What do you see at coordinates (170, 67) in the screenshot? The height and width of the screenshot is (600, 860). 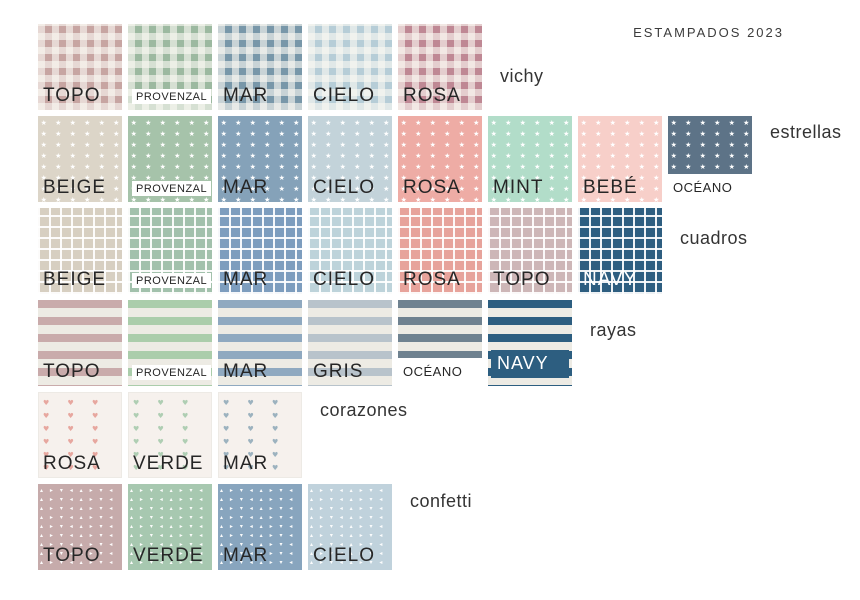 I see `swatch-vichy-provenzal: PROVENZAL` at bounding box center [170, 67].